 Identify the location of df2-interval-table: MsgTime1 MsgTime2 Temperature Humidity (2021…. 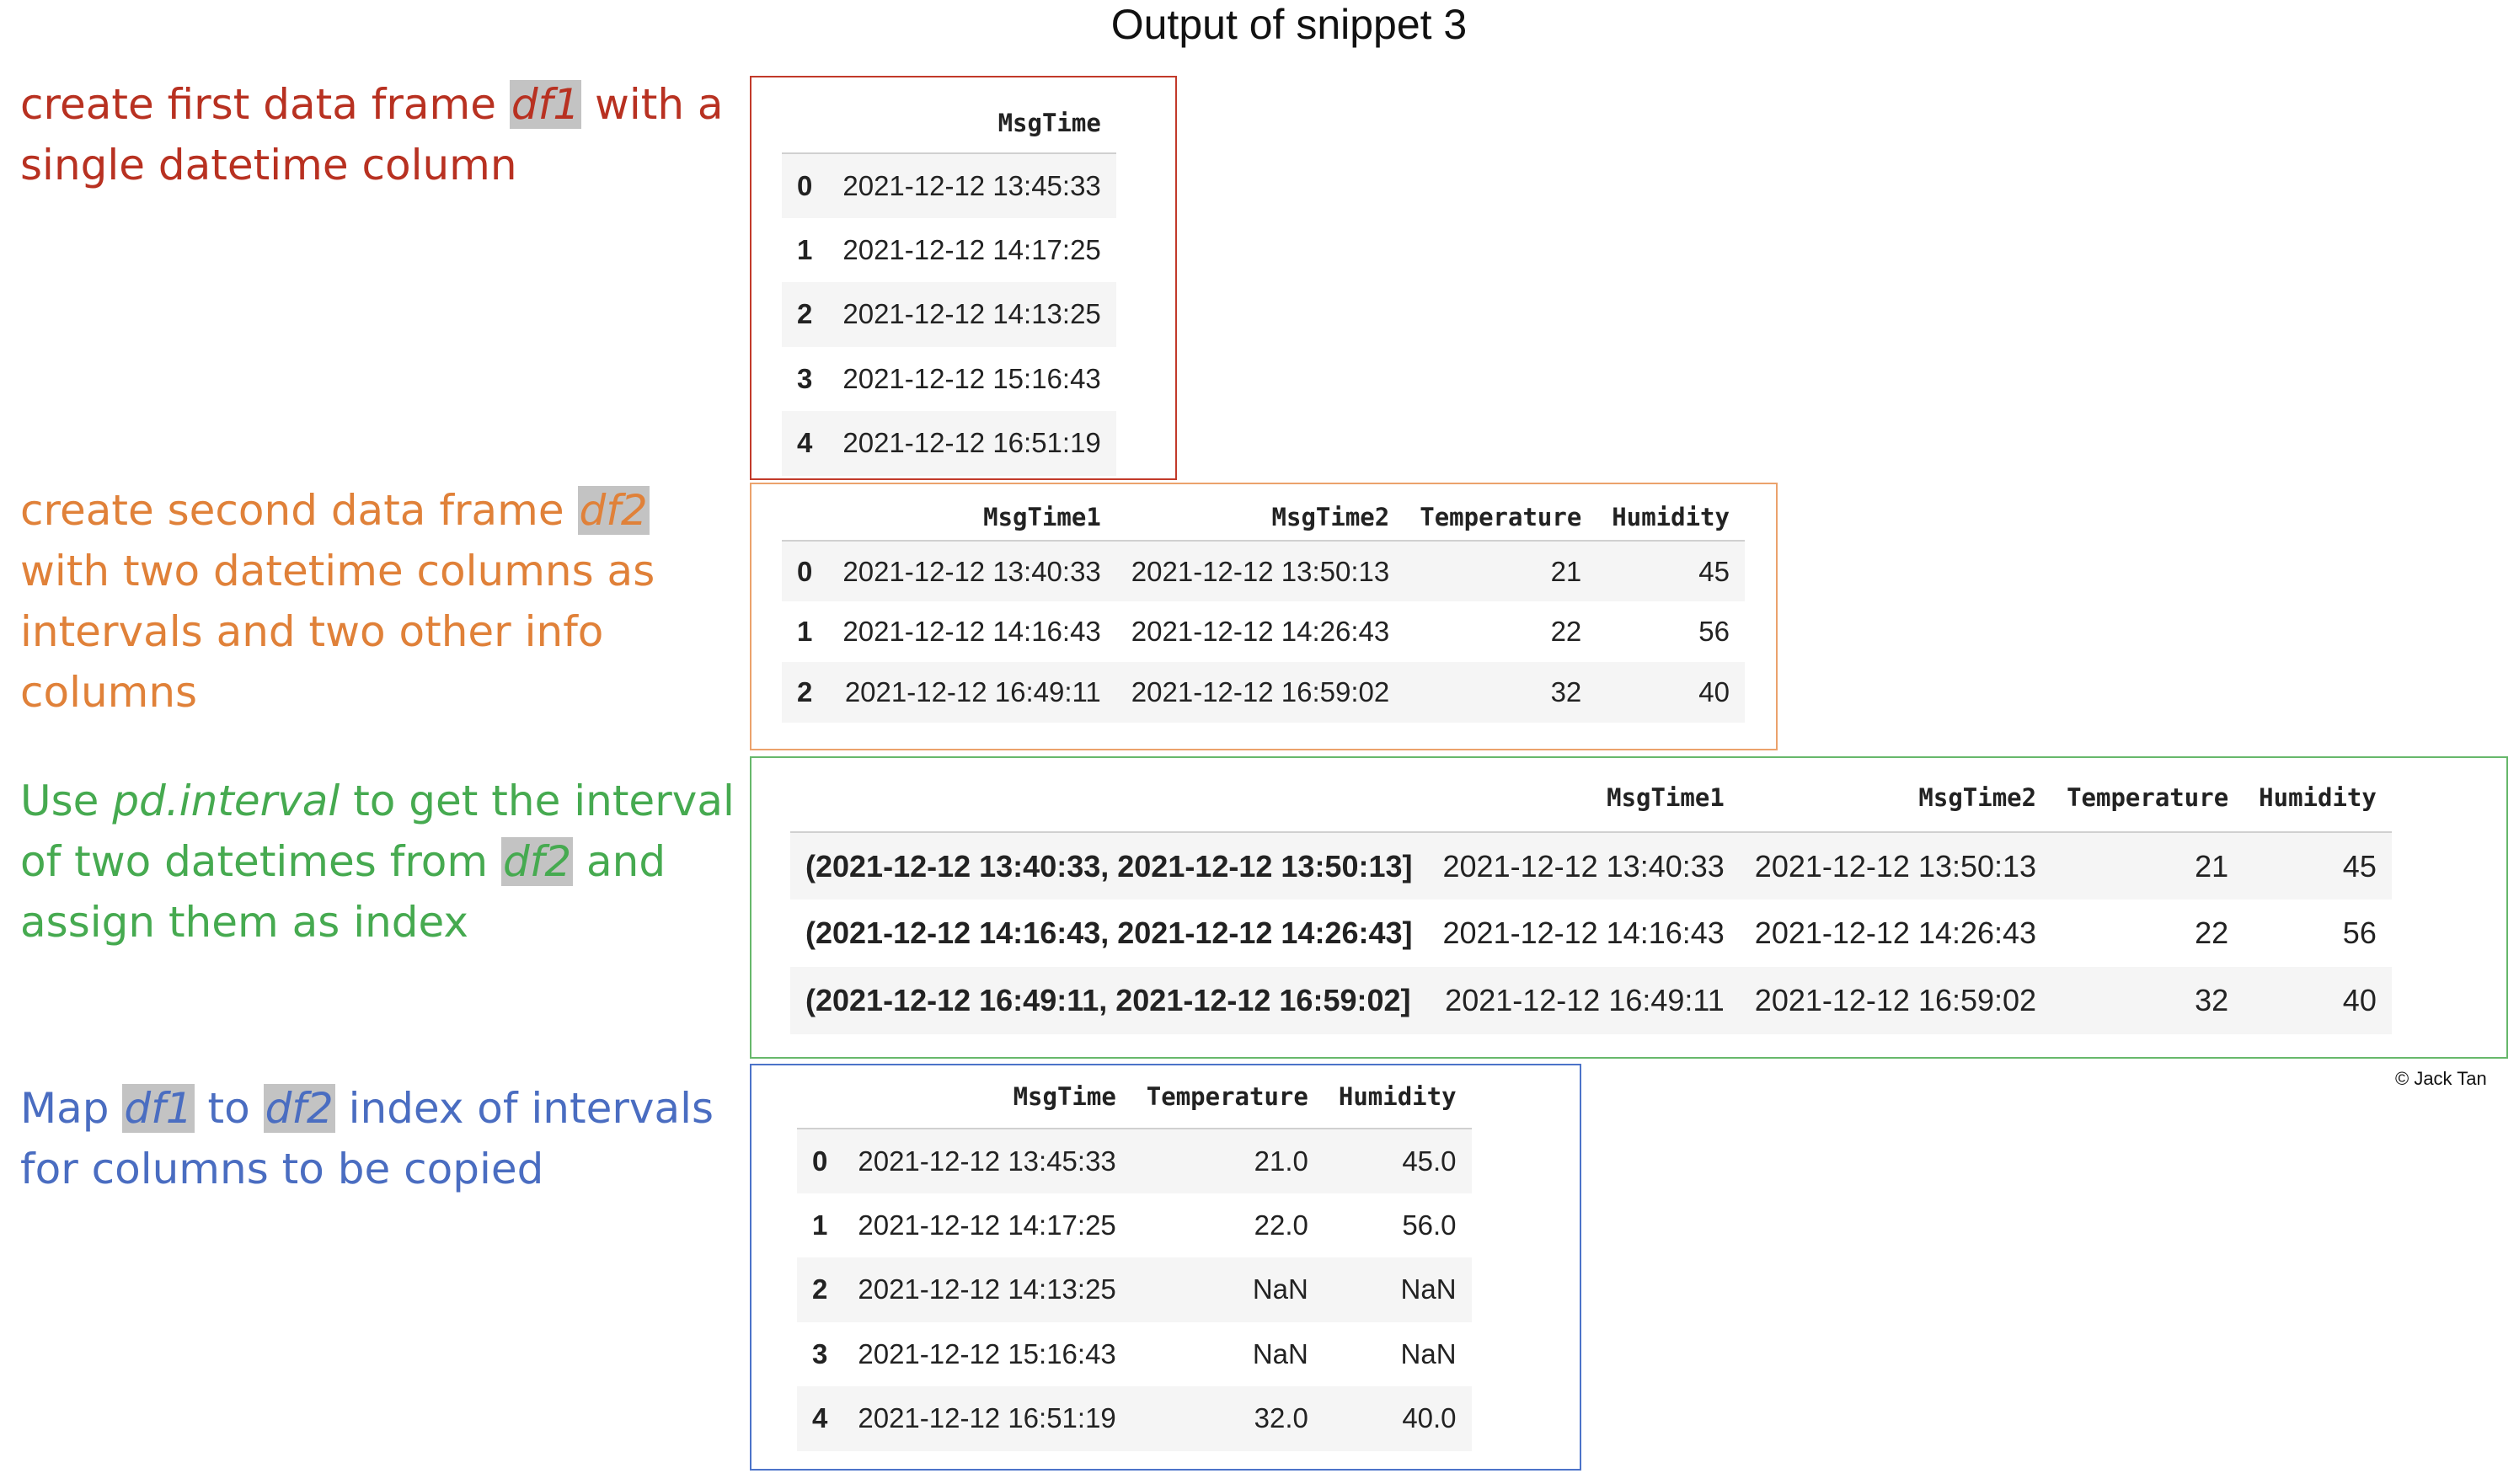
(1591, 899).